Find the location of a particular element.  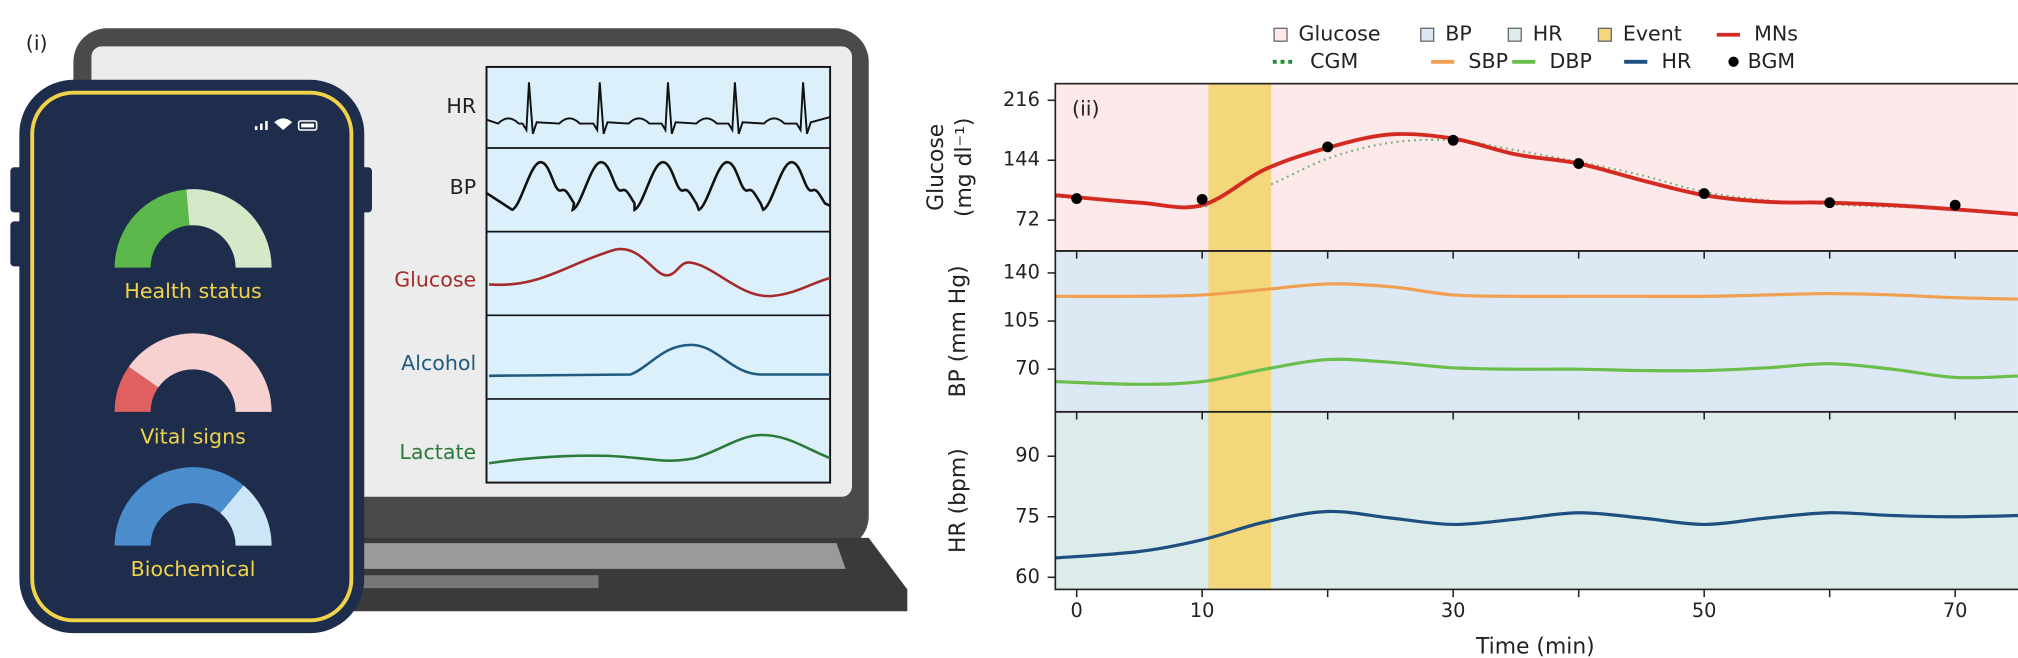

y-axis-label: Glucose is located at coordinates (936, 167).